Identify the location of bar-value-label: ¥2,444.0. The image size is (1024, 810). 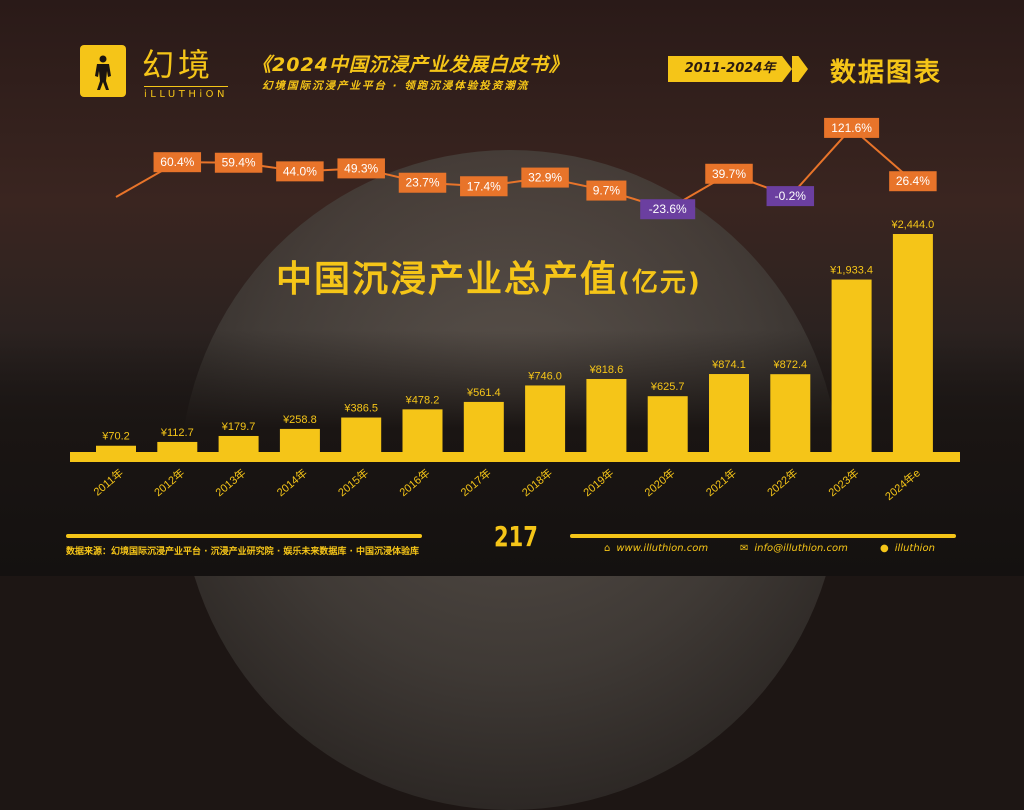
(912, 225).